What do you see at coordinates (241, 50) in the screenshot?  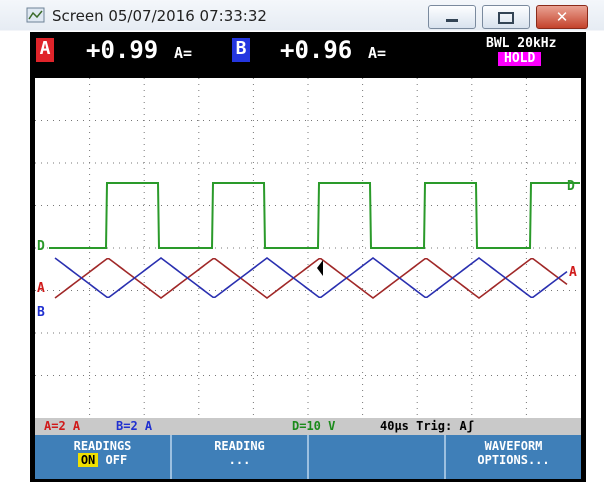 I see `channel-b-badge: B` at bounding box center [241, 50].